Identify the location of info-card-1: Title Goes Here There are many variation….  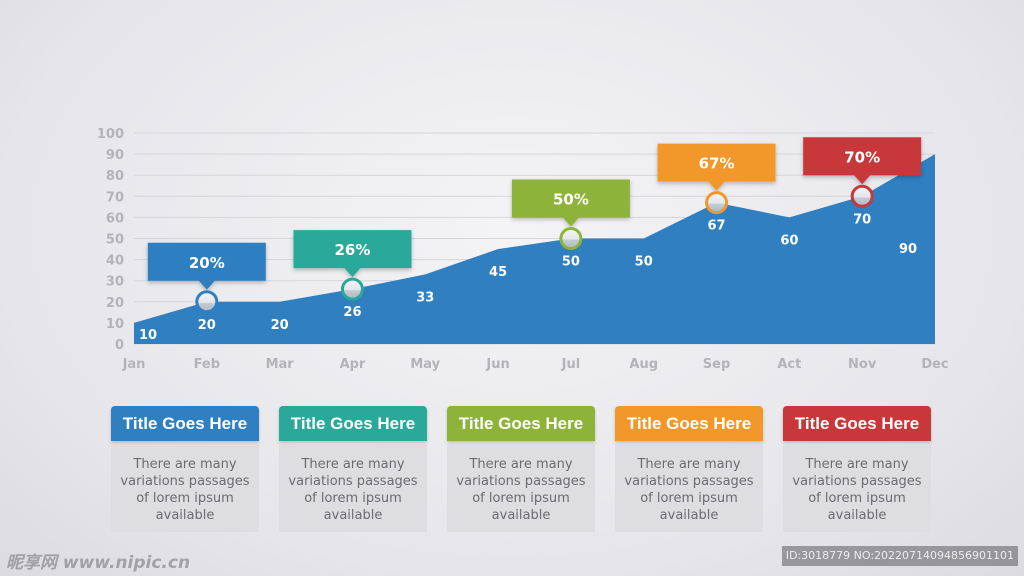
(185, 470).